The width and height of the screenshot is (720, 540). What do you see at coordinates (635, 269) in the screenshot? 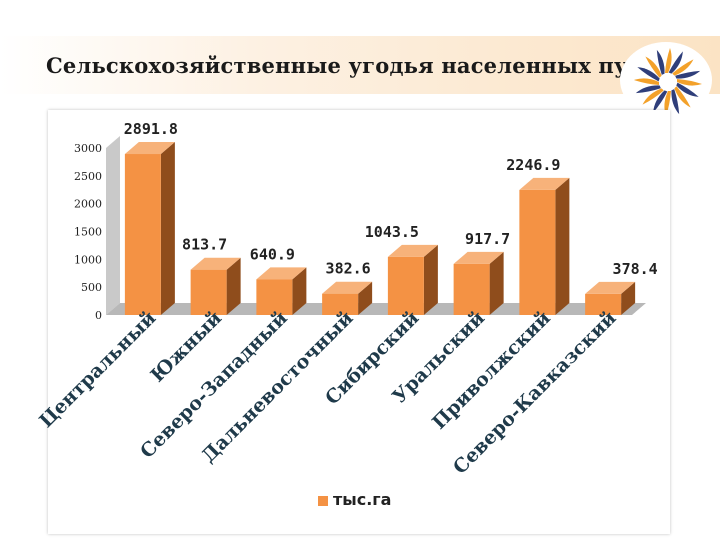
I see `data-label: 378.4` at bounding box center [635, 269].